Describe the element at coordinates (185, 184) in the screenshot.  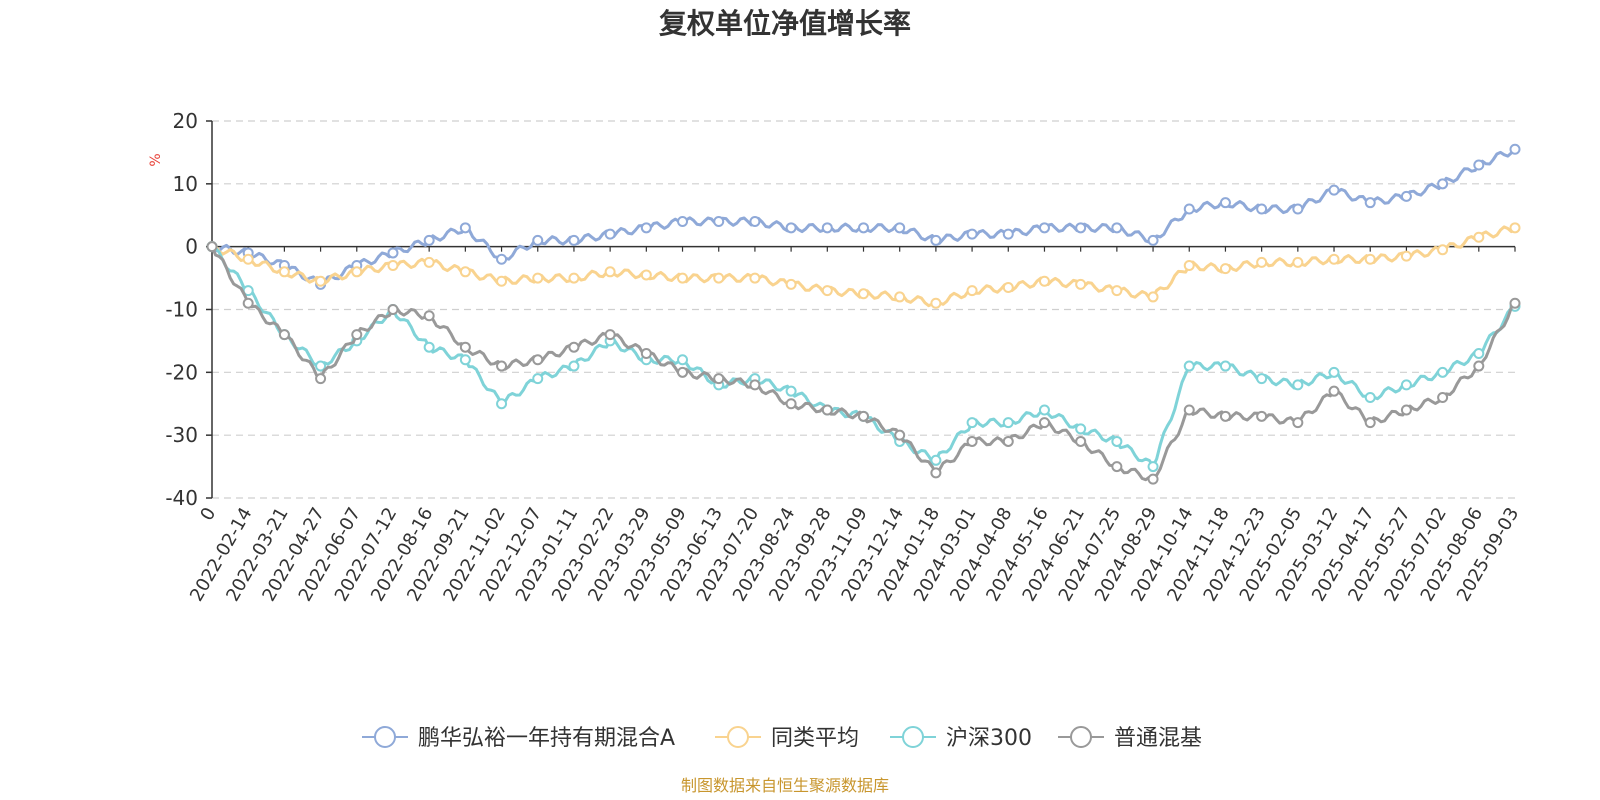
I see `y-tick-label: 10` at that location.